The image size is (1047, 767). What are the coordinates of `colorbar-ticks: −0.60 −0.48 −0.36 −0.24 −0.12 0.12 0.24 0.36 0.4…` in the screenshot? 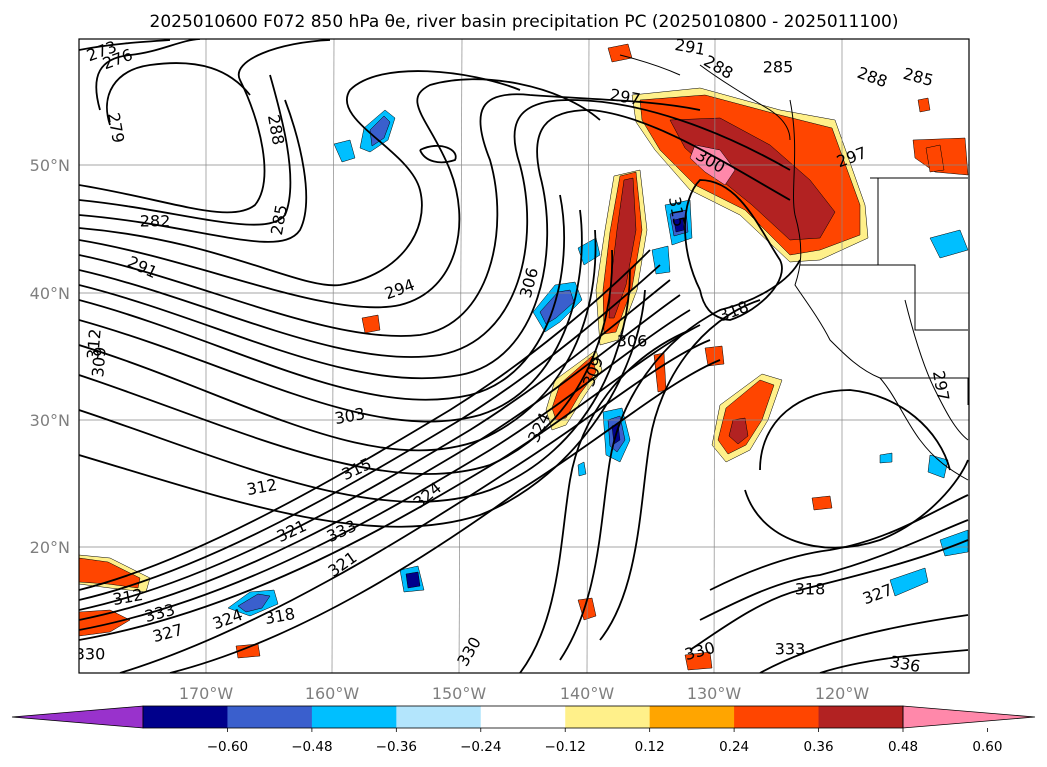 It's located at (604, 741).